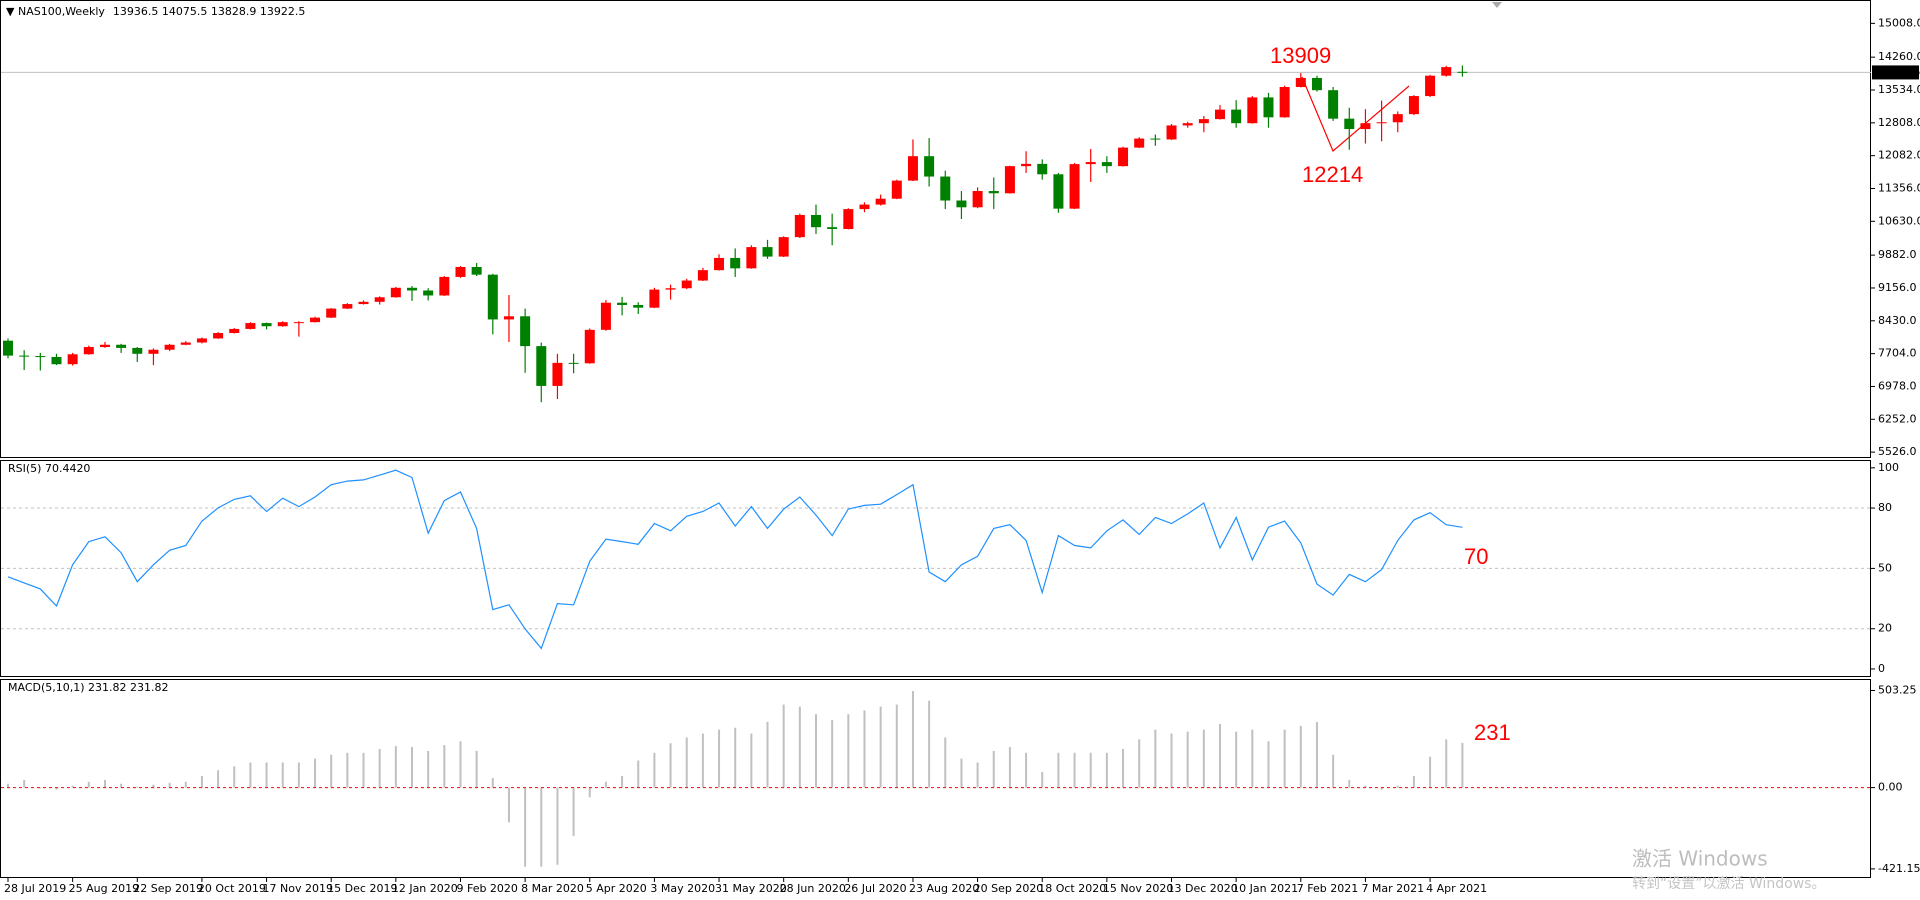 The height and width of the screenshot is (900, 1920). I want to click on x-tick-label: 20 Oct 2019, so click(232, 888).